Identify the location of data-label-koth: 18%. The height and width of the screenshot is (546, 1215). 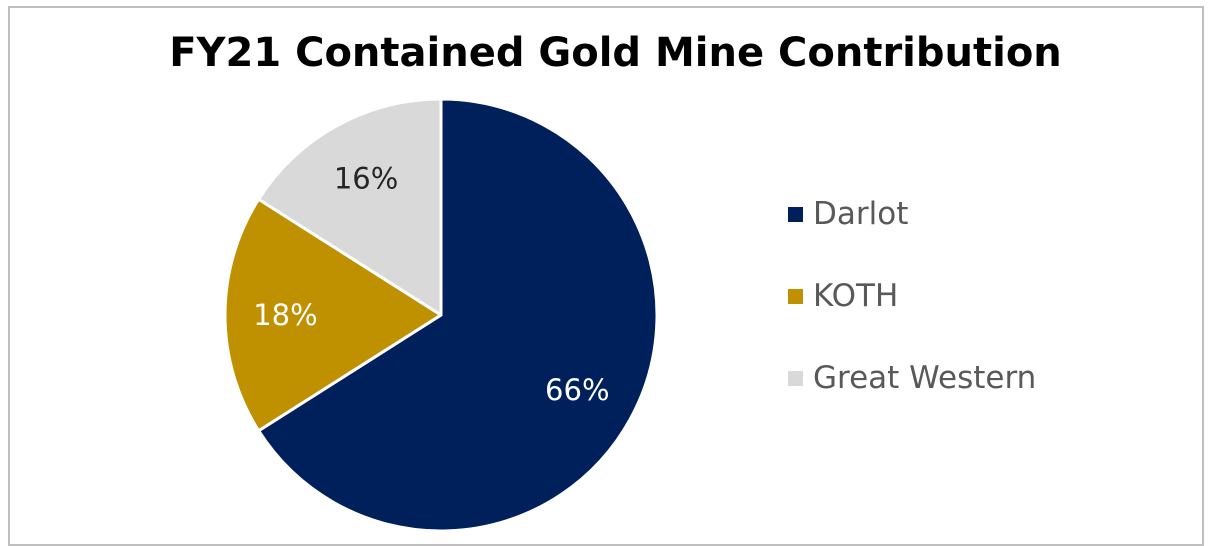
(285, 315).